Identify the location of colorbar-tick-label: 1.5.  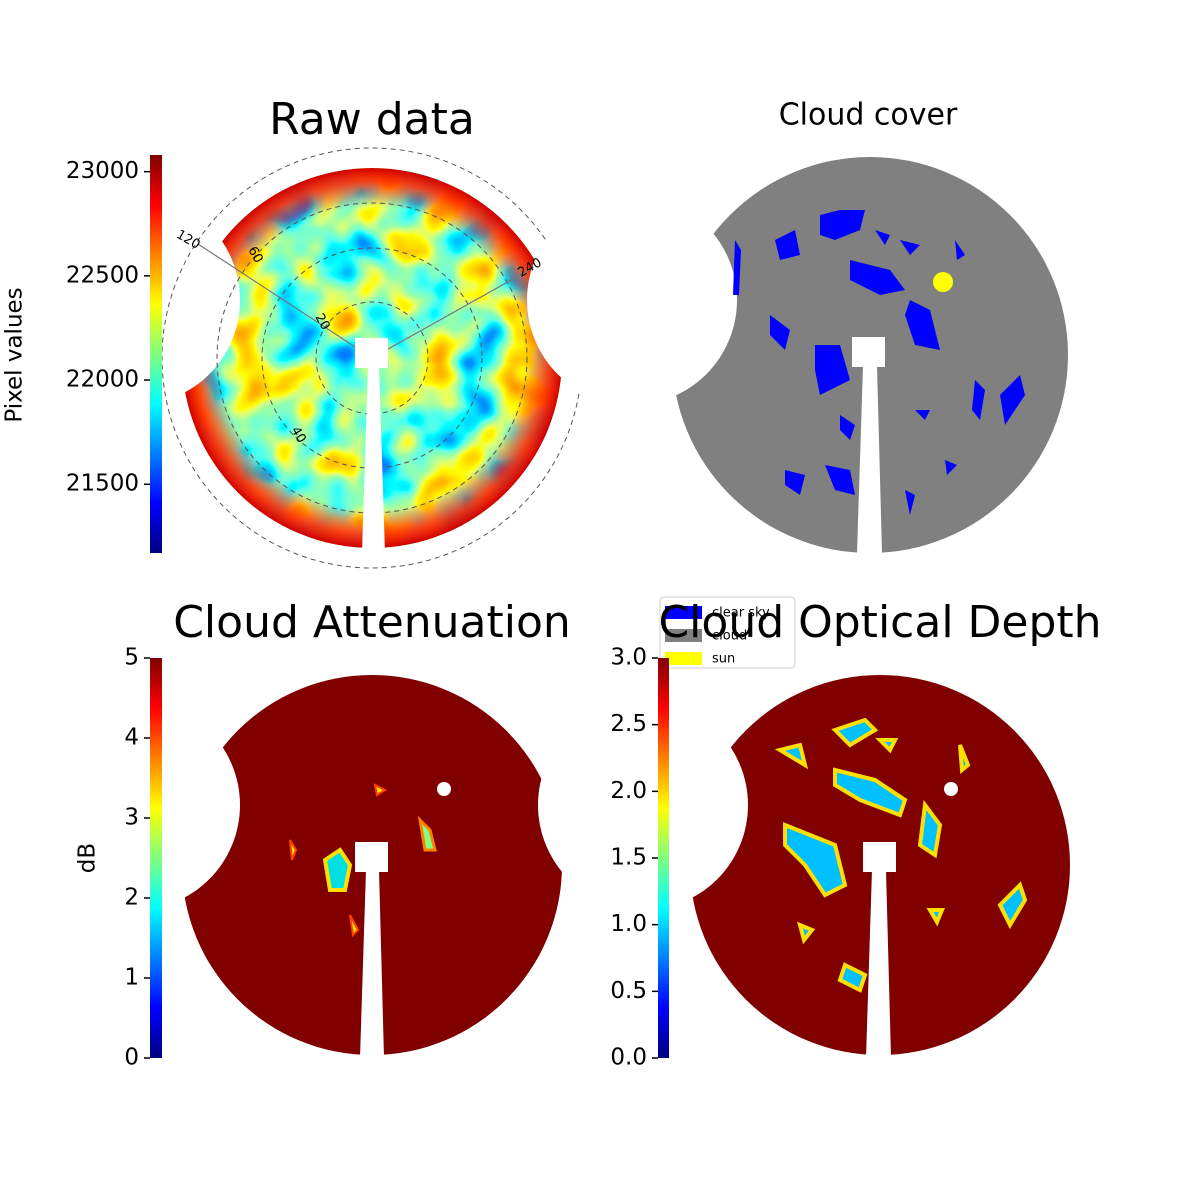
(628, 858).